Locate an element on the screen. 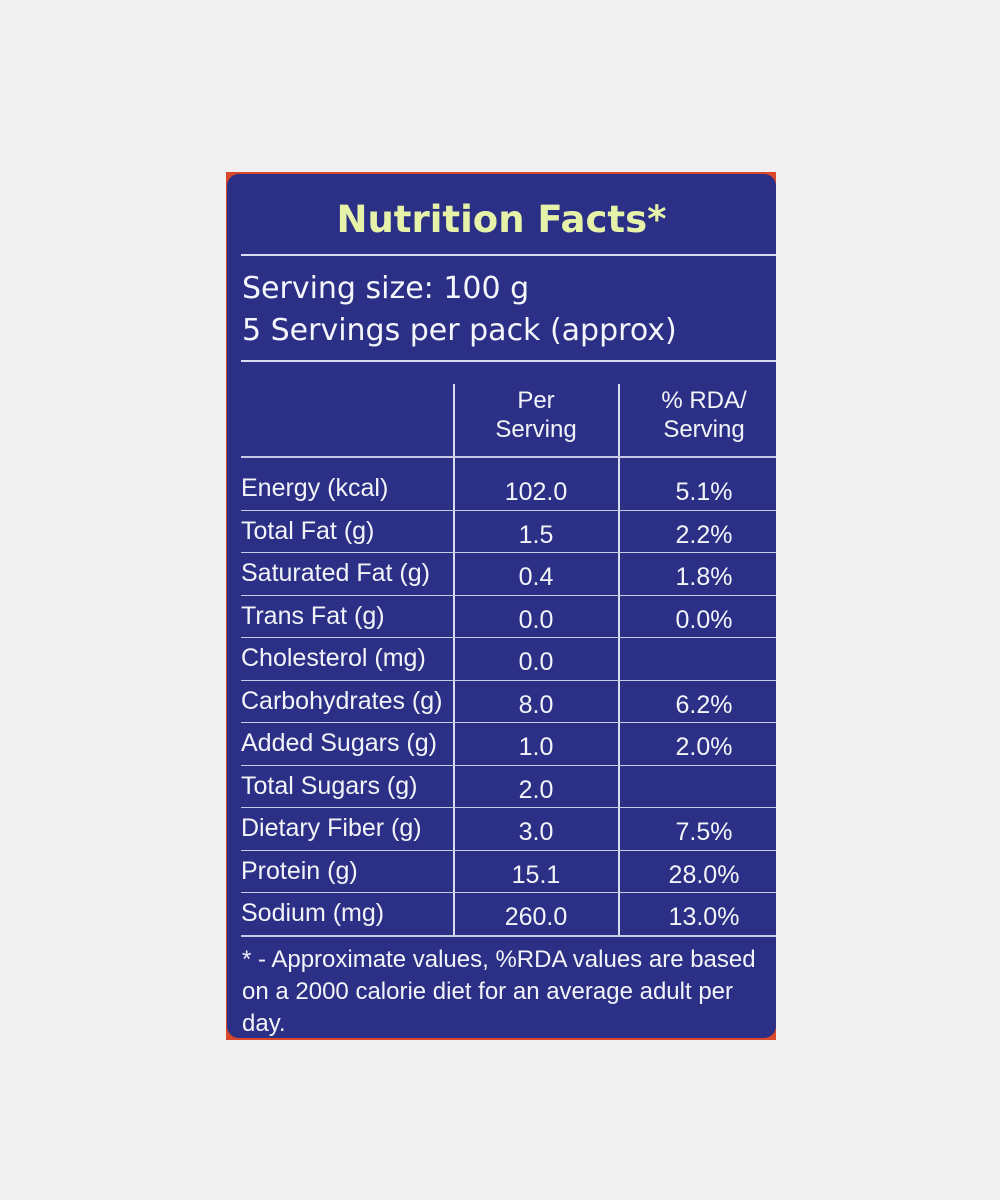 This screenshot has width=1000, height=1200. nutrient-name: Protein (g) is located at coordinates (299, 870).